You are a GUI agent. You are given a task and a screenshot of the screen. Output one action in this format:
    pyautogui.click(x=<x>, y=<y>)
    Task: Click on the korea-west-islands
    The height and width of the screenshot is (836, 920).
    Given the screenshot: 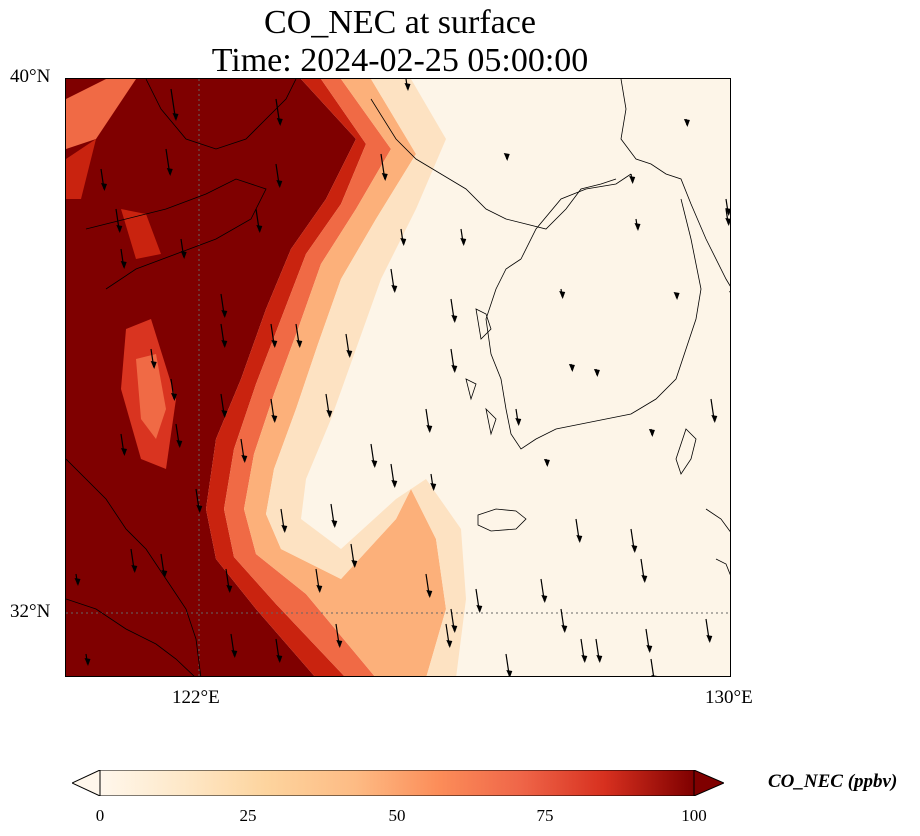 What is the action you would take?
    pyautogui.click(x=481, y=372)
    